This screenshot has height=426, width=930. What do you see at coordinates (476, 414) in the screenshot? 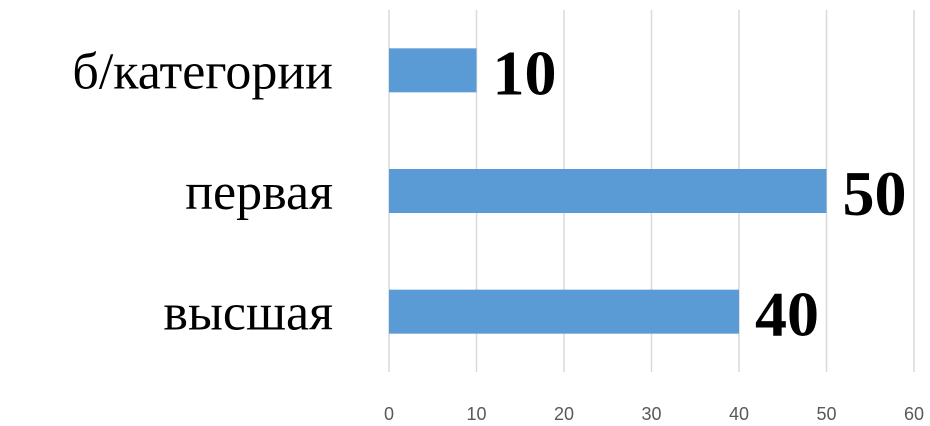
I see `x-tick-label: 10` at bounding box center [476, 414].